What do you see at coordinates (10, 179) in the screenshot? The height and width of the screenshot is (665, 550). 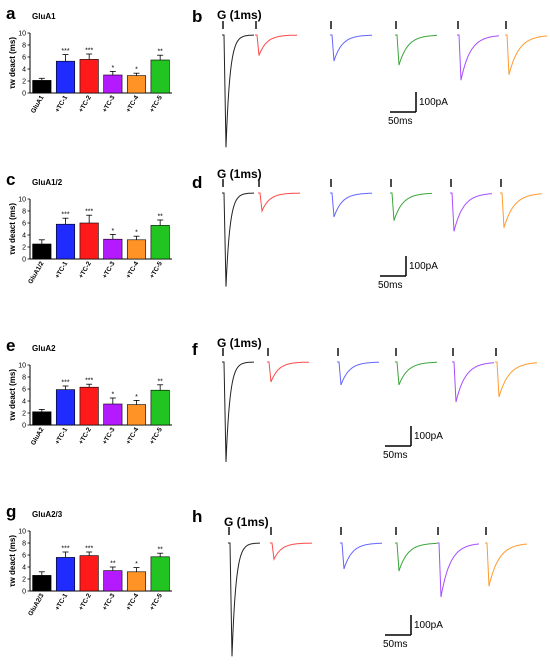 I see `panel-letter: c` at bounding box center [10, 179].